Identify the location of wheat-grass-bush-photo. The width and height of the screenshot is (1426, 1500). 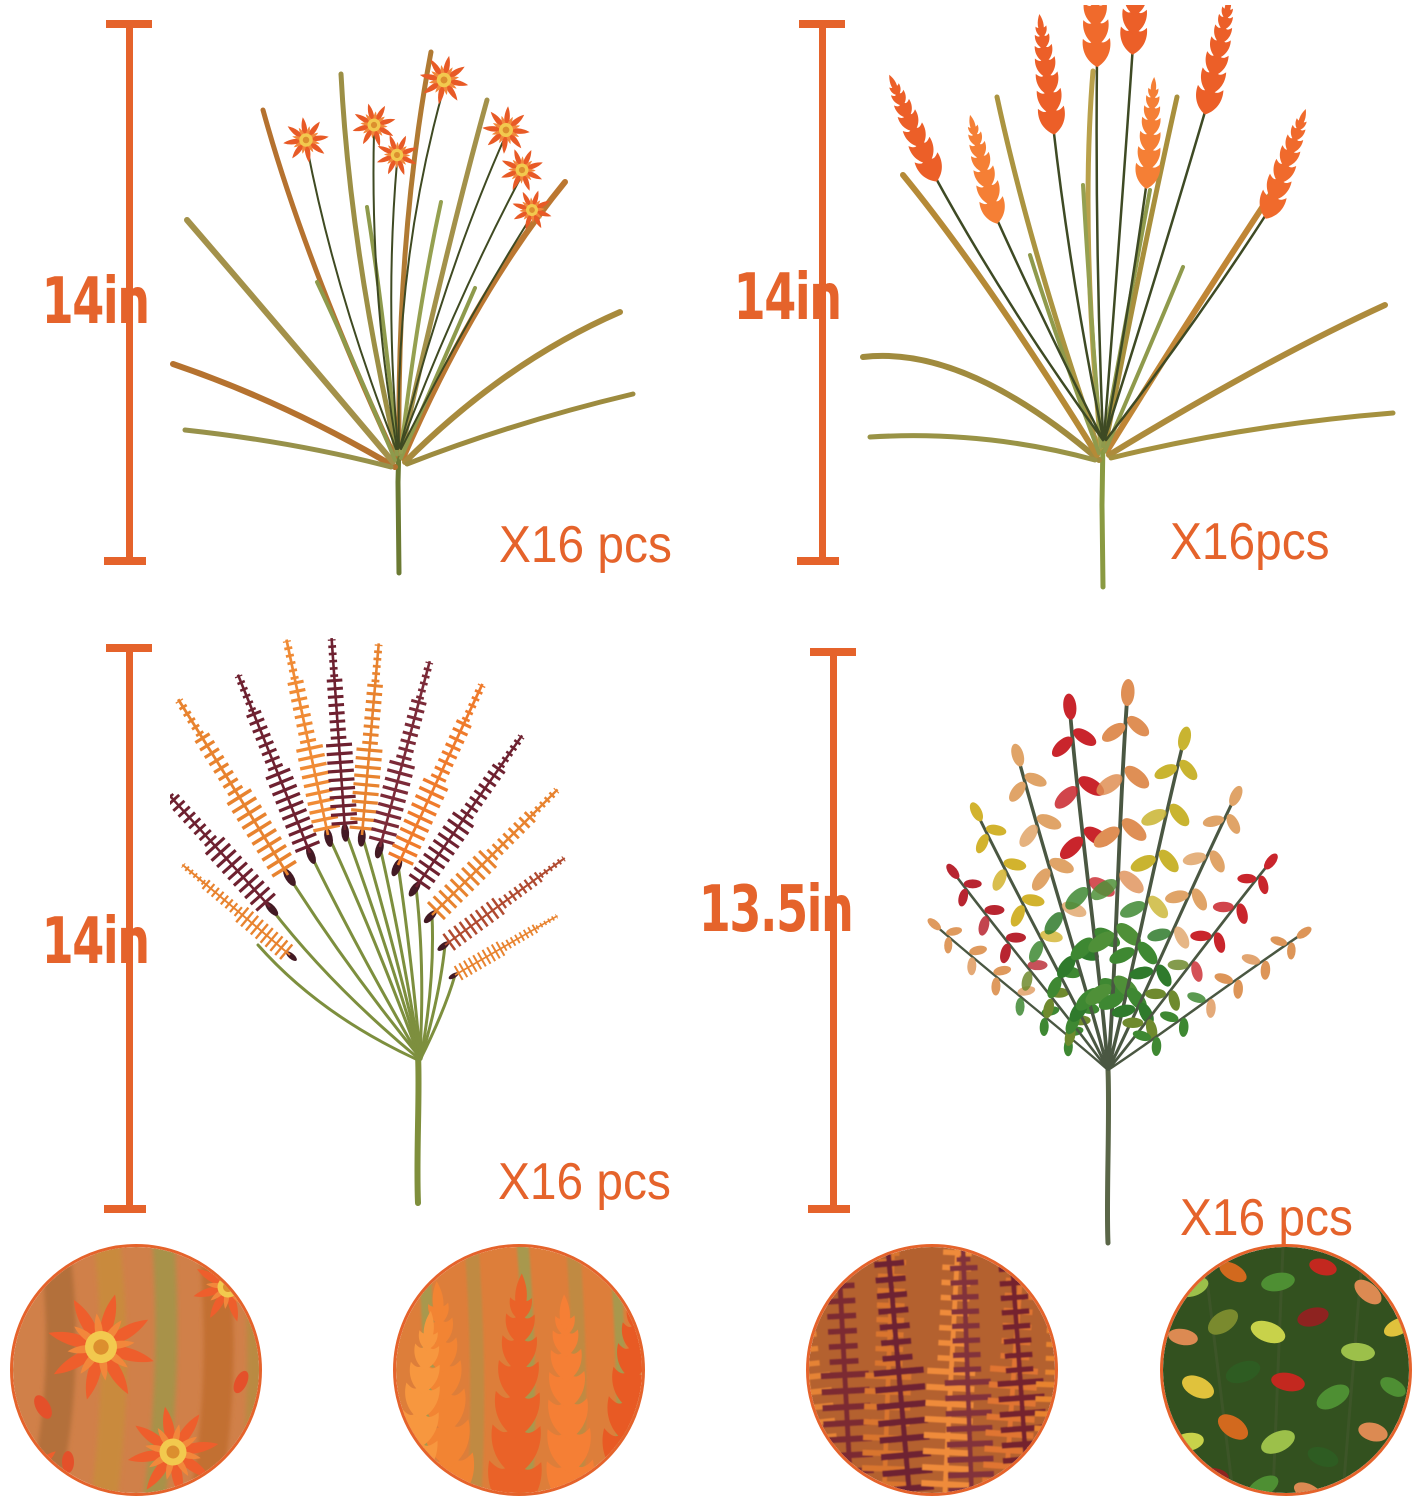
(1128, 297).